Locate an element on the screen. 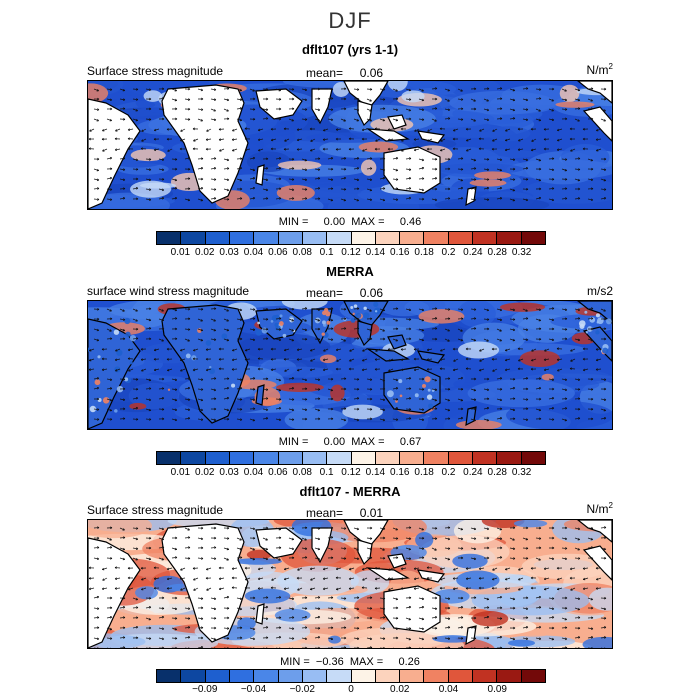  land-borneo is located at coordinates (397, 342).